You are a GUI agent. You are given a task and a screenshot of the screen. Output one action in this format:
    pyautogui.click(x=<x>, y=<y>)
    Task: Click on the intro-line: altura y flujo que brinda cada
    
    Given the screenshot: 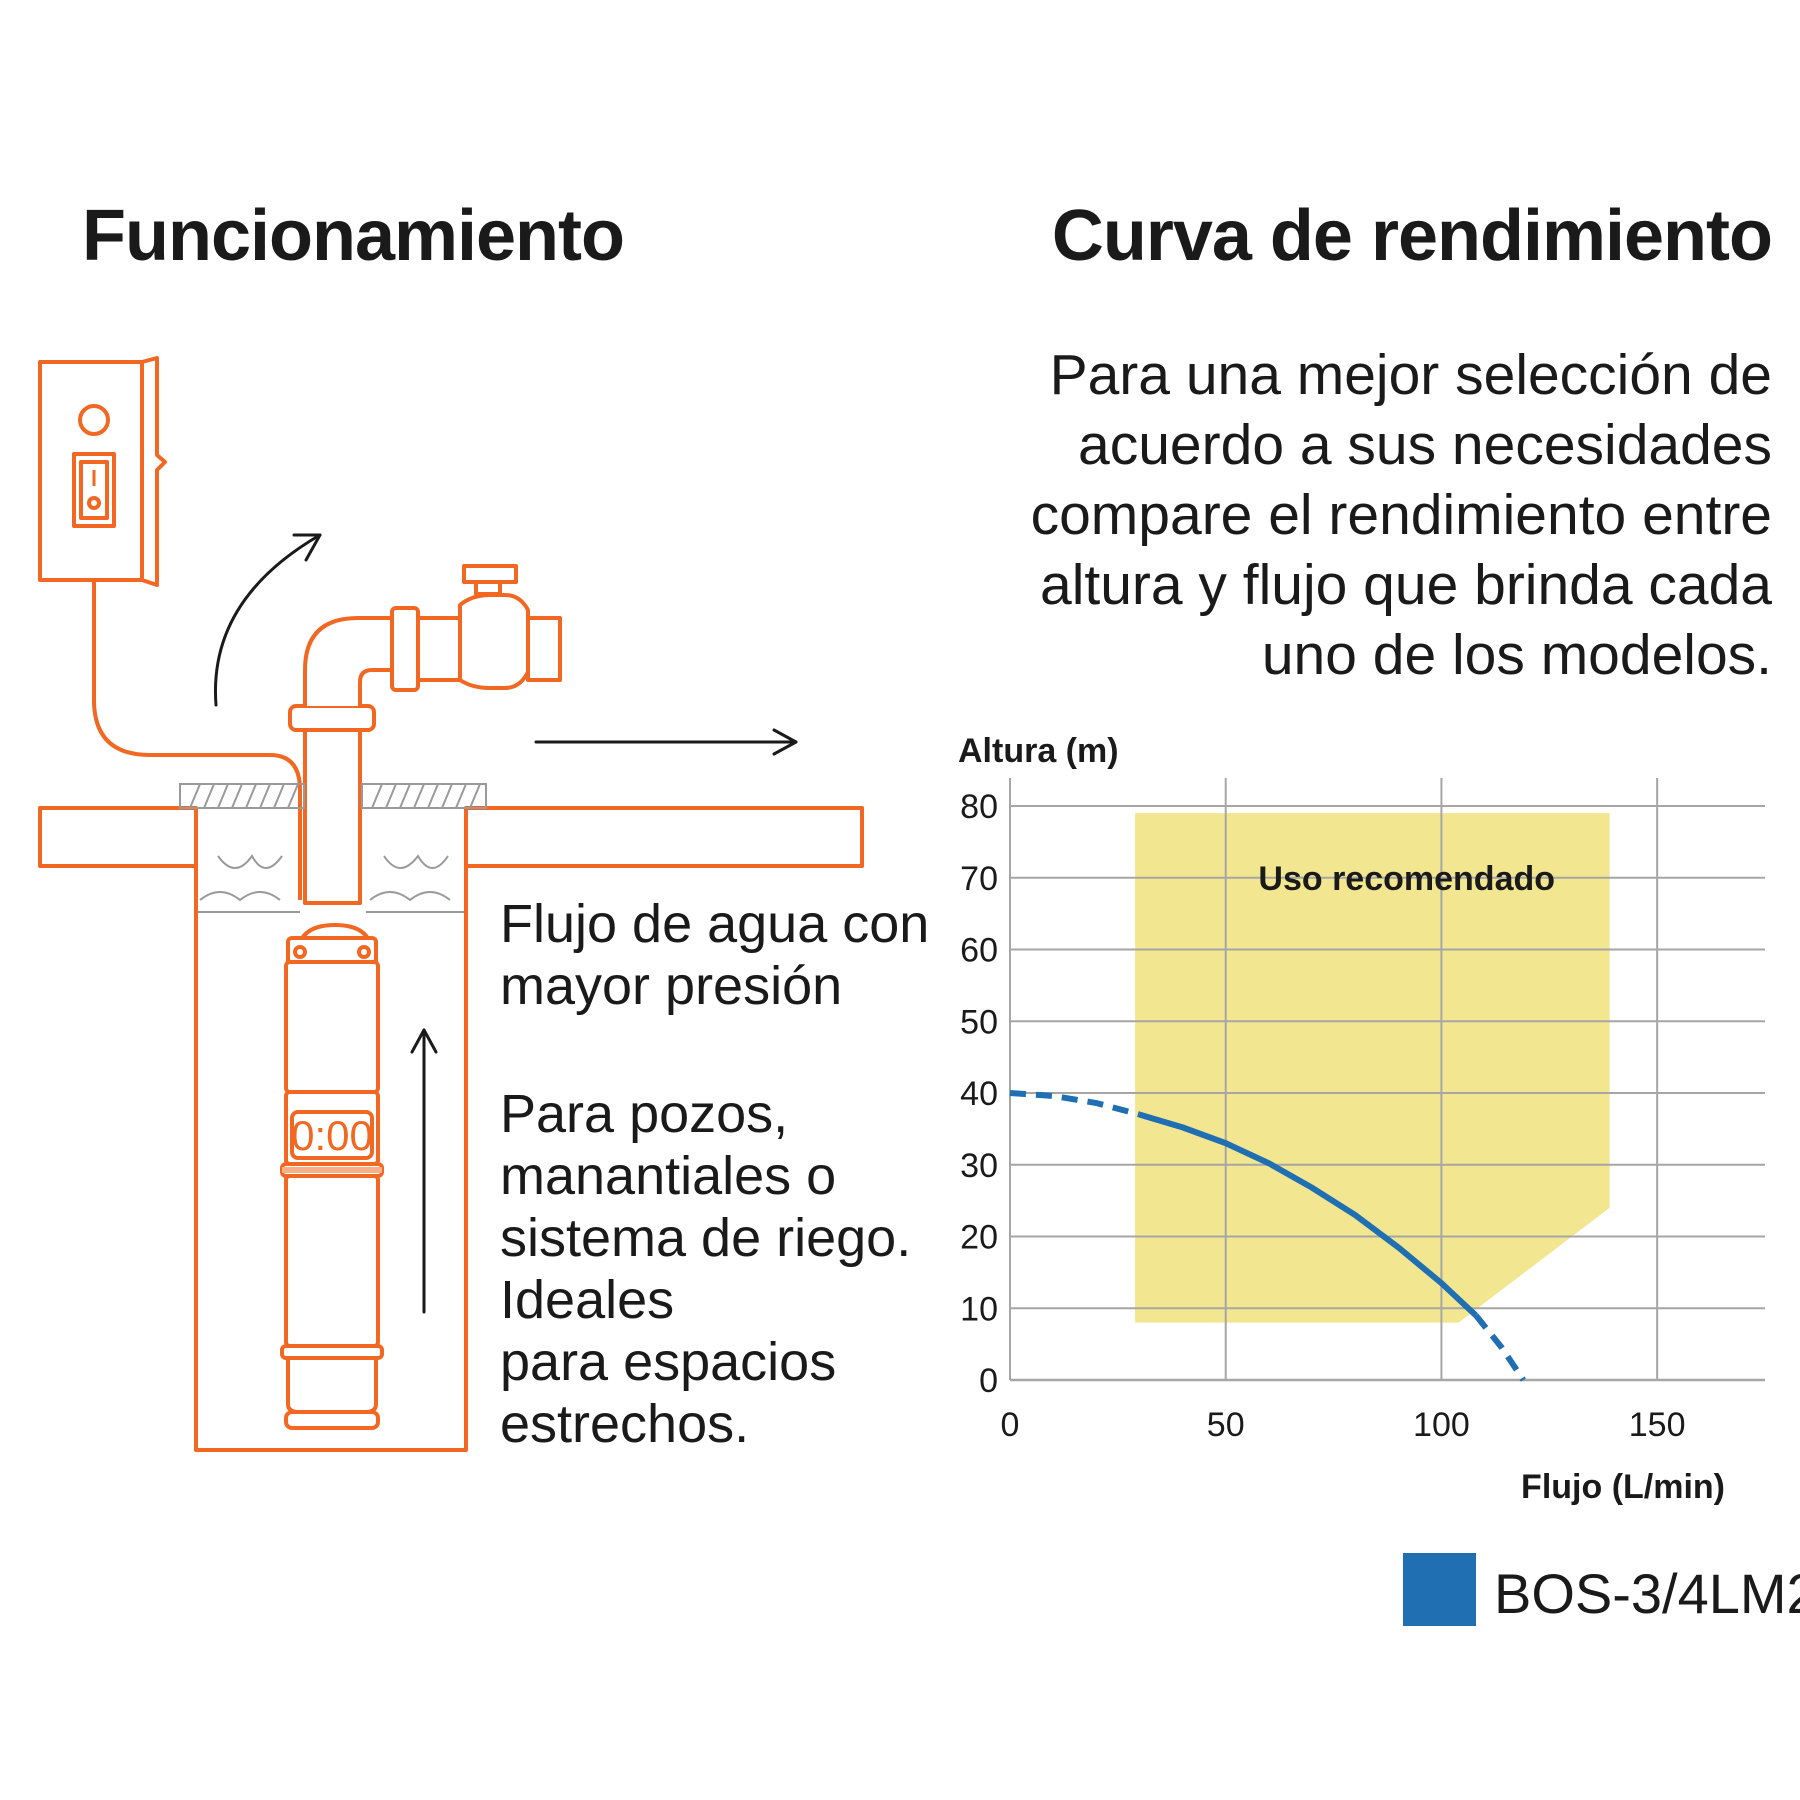 What is the action you would take?
    pyautogui.click(x=1406, y=585)
    